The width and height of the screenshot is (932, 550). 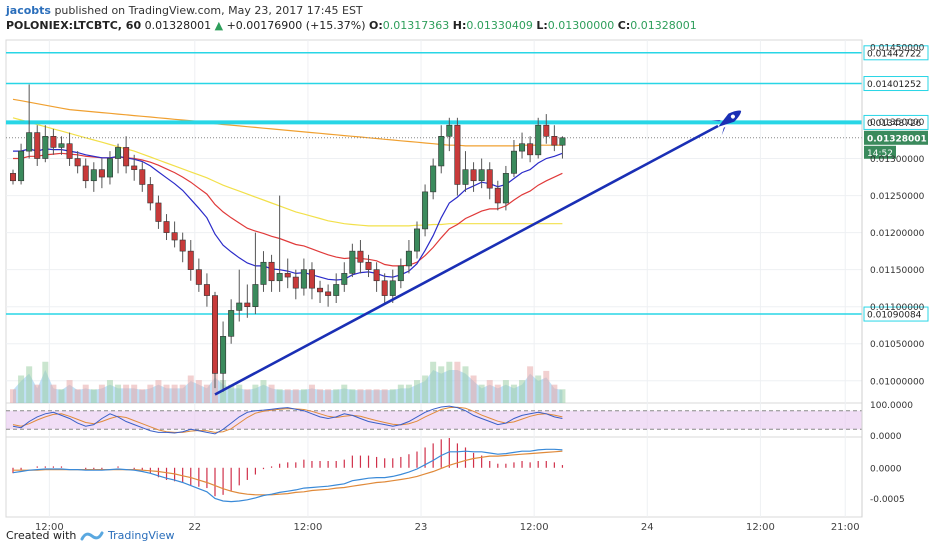 What do you see at coordinates (896, 53) in the screenshot?
I see `level-label-box` at bounding box center [896, 53].